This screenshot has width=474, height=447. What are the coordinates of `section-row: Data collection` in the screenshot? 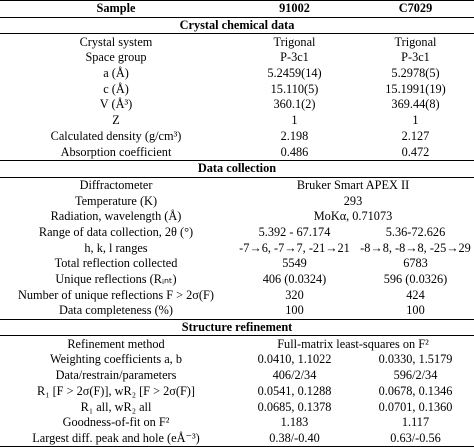 It's located at (237, 168).